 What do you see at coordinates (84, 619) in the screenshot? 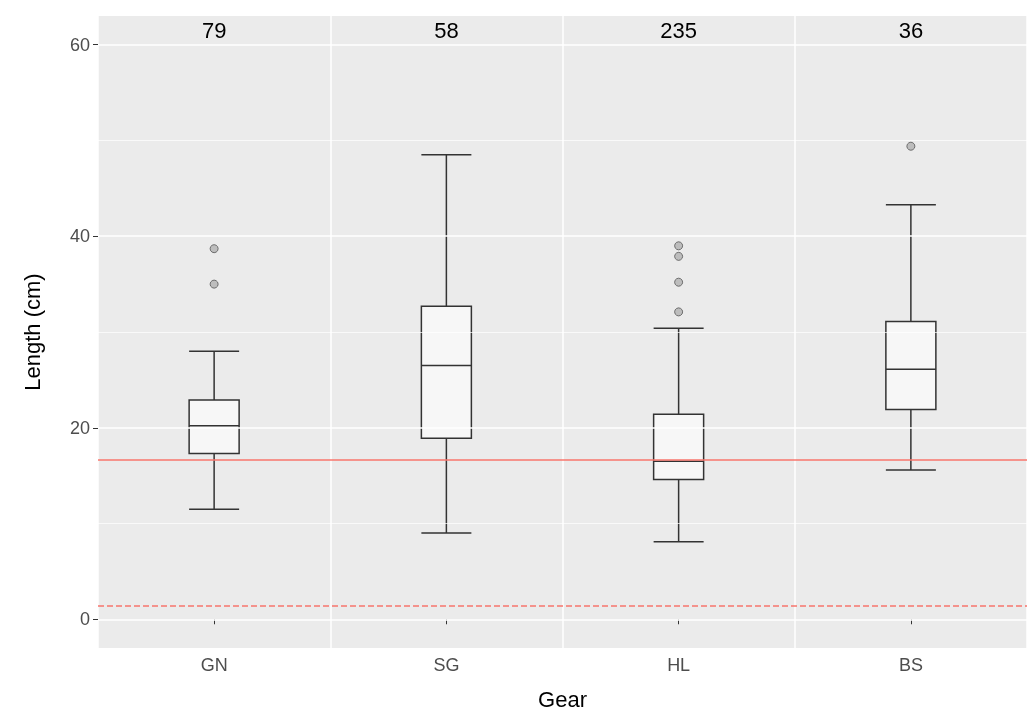
I see `y-tick-label: 0` at bounding box center [84, 619].